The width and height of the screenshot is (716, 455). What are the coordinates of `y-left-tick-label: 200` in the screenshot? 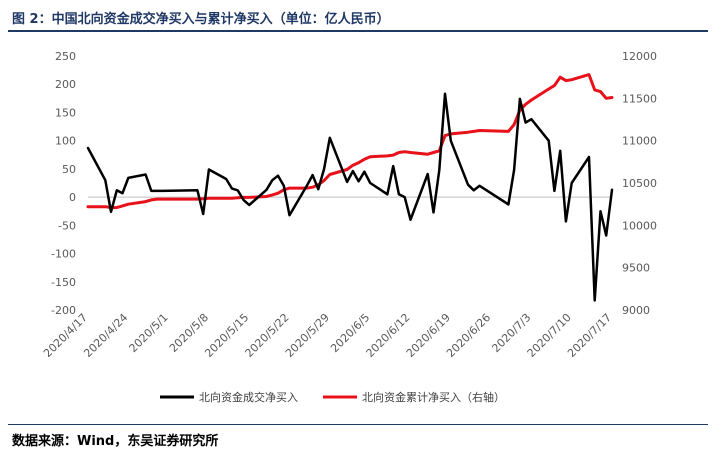 It's located at (65, 84).